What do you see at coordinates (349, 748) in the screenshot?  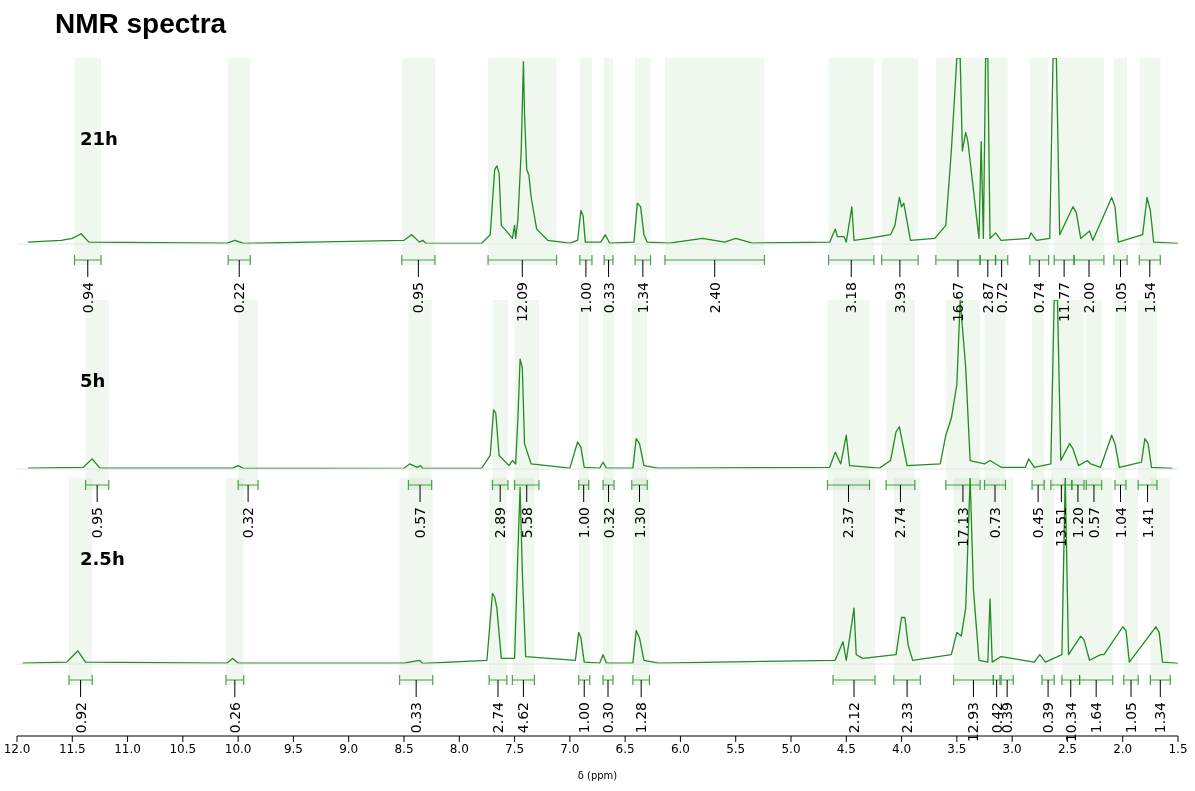 I see `x-tick-label: 9.0` at bounding box center [349, 748].